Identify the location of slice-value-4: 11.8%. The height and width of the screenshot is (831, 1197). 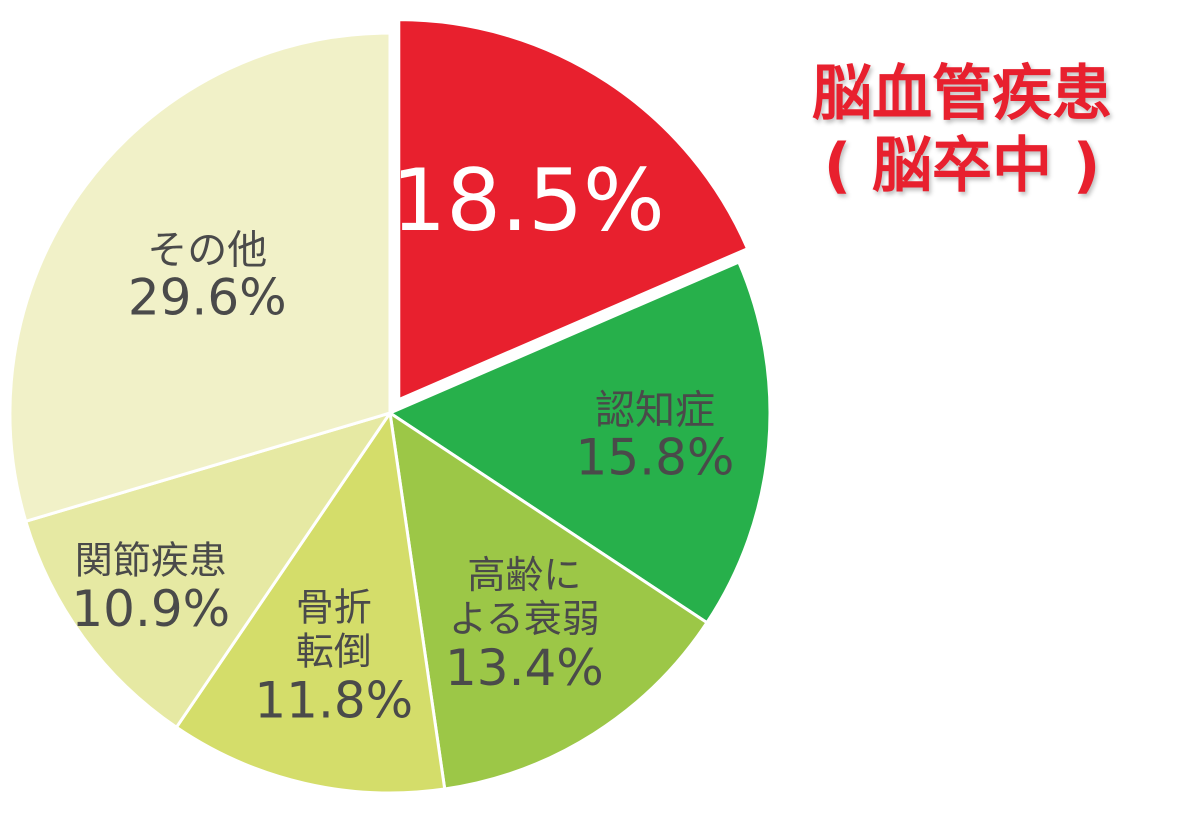
(333, 700).